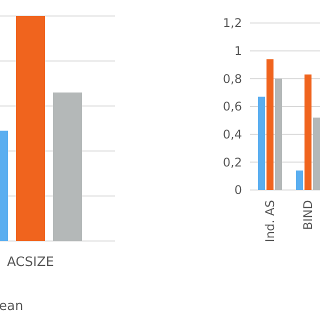  What do you see at coordinates (270, 221) in the screenshot?
I see `x-tick-label: Ind. AS` at bounding box center [270, 221].